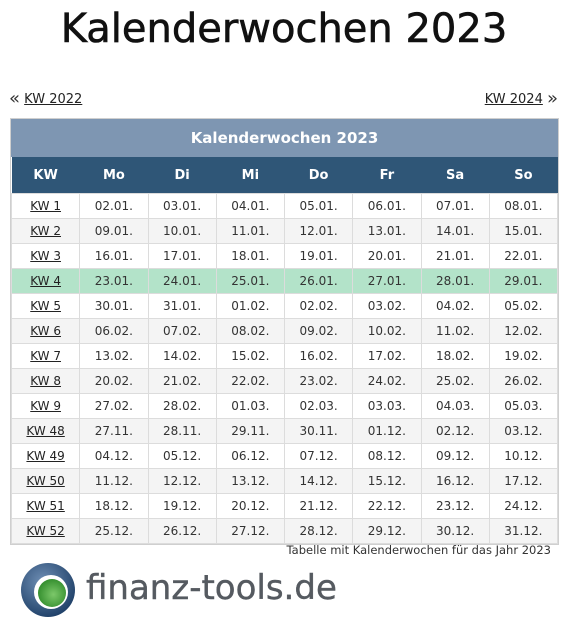 The width and height of the screenshot is (568, 626). What do you see at coordinates (513, 99) in the screenshot?
I see `next-year-link: KW 2024` at bounding box center [513, 99].